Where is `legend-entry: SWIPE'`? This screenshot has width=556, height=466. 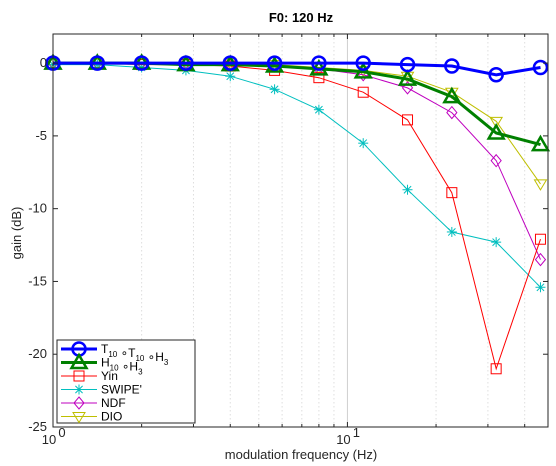 legend-entry: SWIPE' is located at coordinates (101, 390).